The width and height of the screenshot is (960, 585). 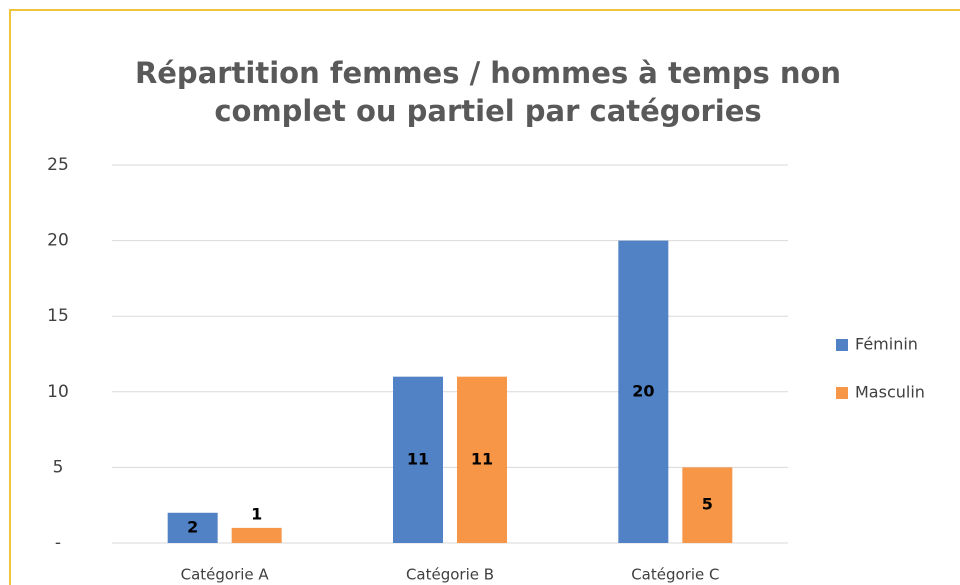 I want to click on y-tick-label: 5, so click(x=58, y=467).